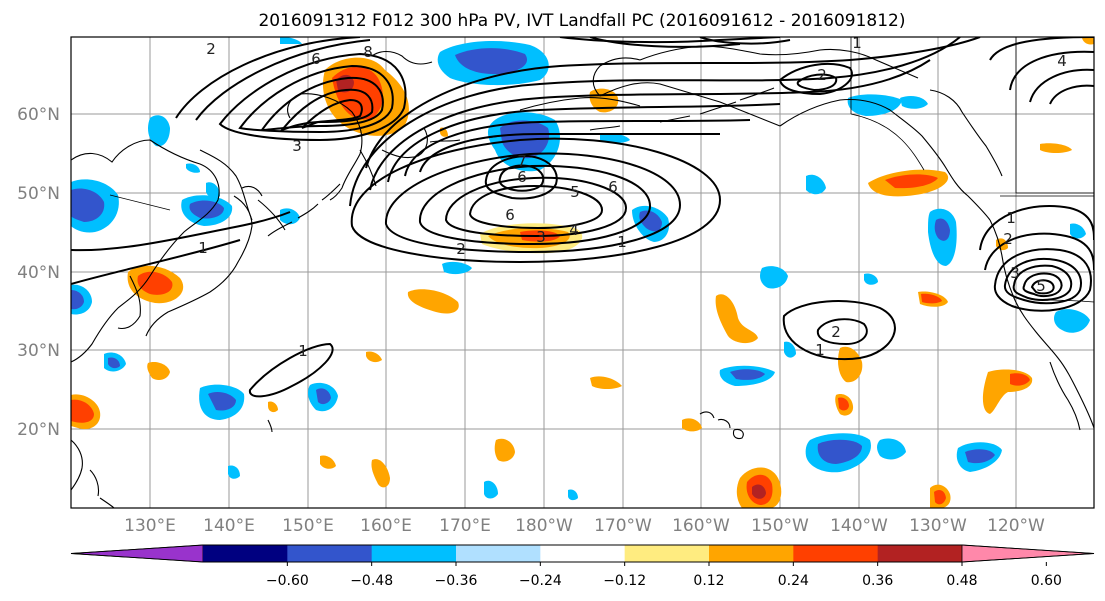  I want to click on lon-label-140w: 140°W, so click(859, 526).